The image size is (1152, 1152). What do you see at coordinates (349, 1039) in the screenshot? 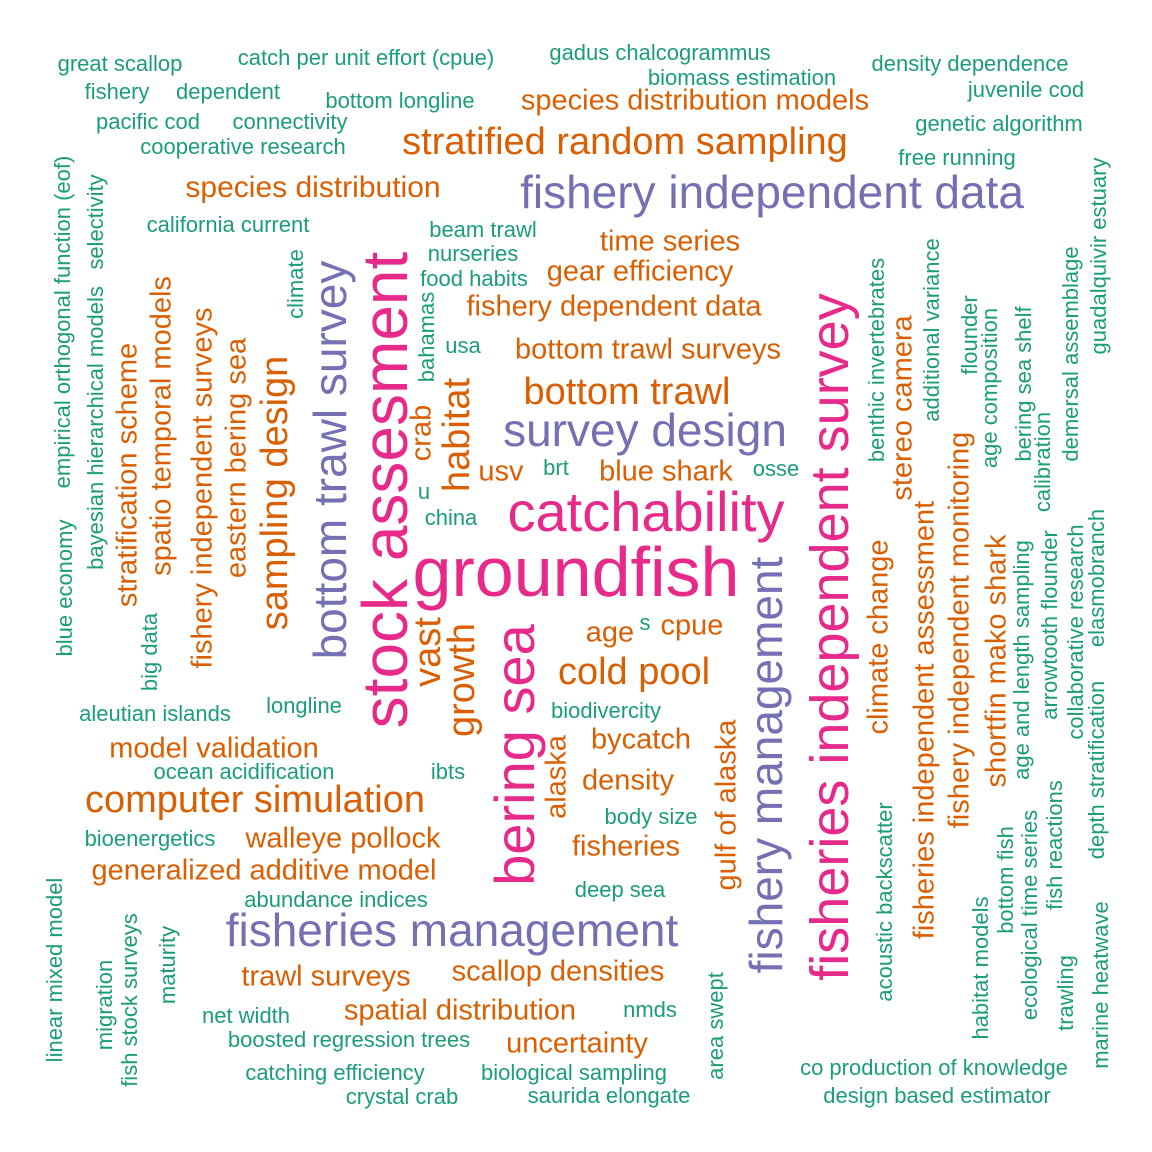
I see `word-boosted-regression-trees: boosted regression trees` at bounding box center [349, 1039].